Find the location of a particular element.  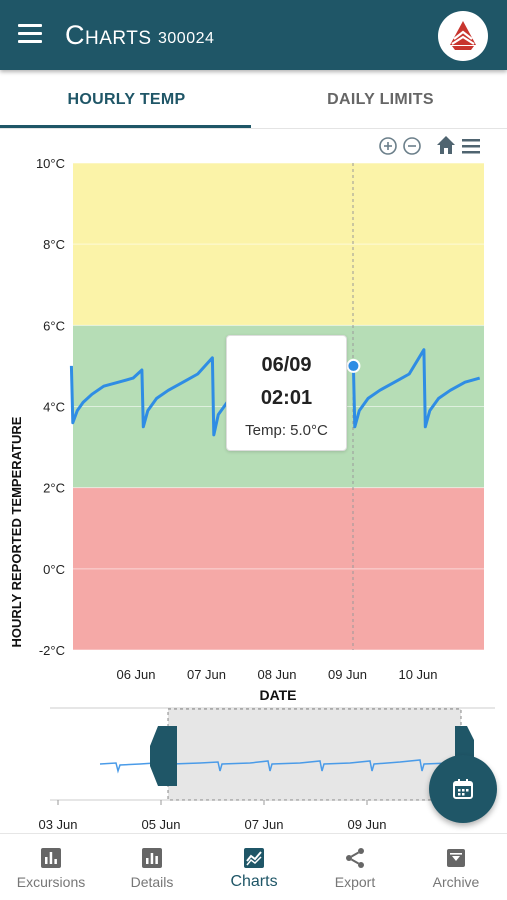

navigator-left-handle is located at coordinates (163, 756).